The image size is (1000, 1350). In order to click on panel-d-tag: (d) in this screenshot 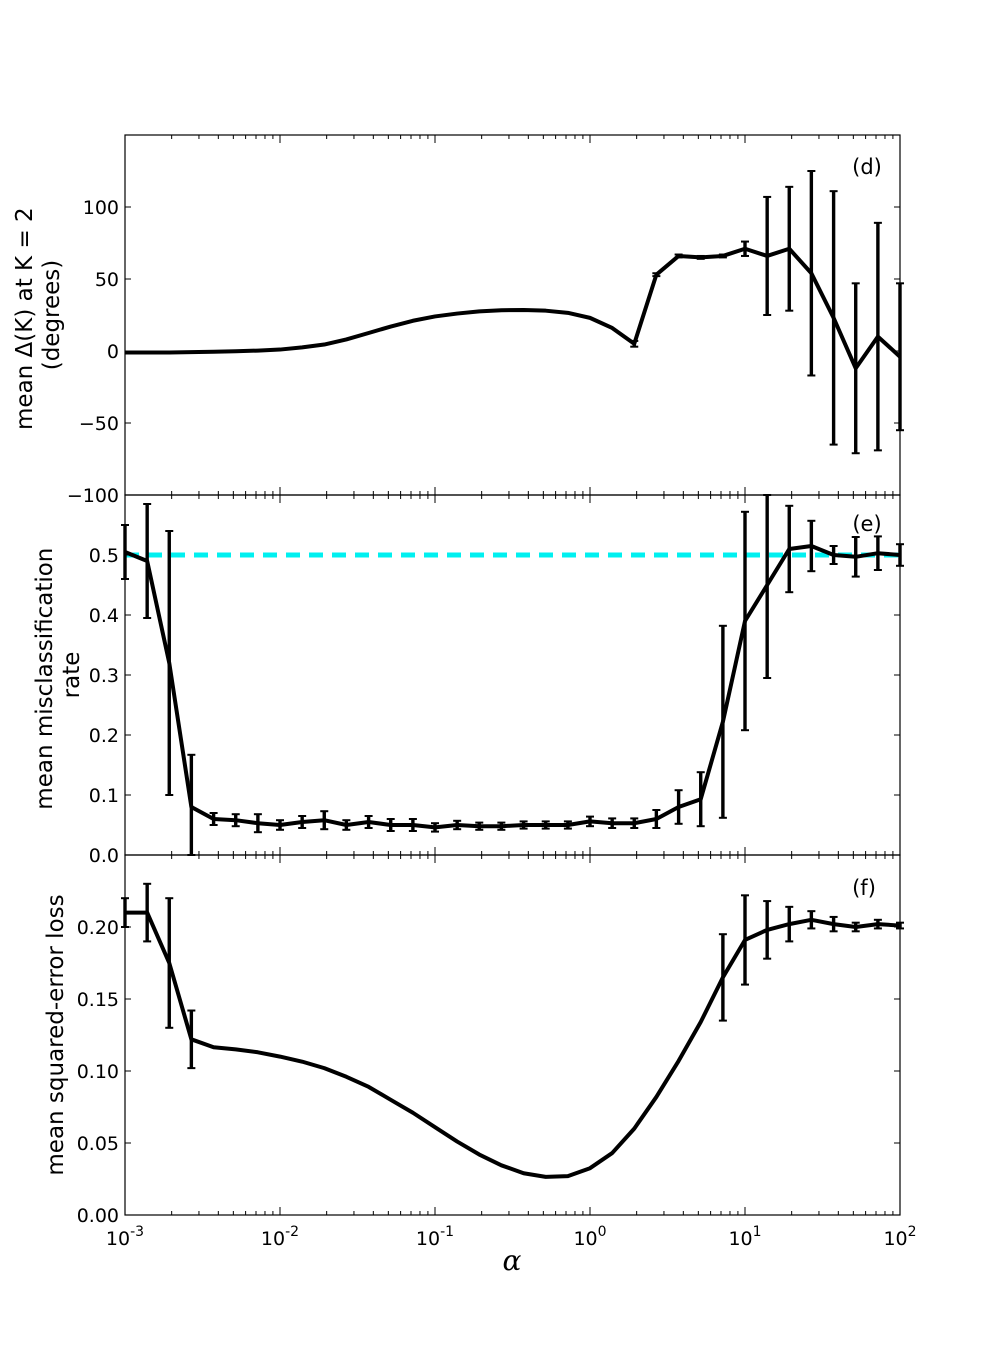, I will do `click(867, 167)`.